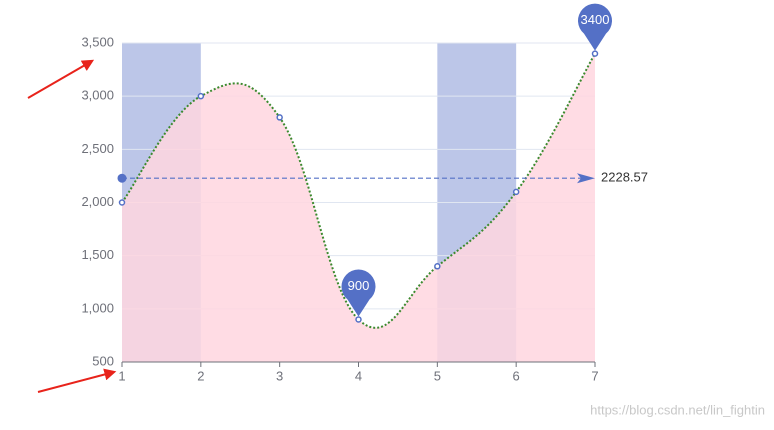 The image size is (774, 430). What do you see at coordinates (97, 41) in the screenshot?
I see `y-tick-label: 3,500` at bounding box center [97, 41].